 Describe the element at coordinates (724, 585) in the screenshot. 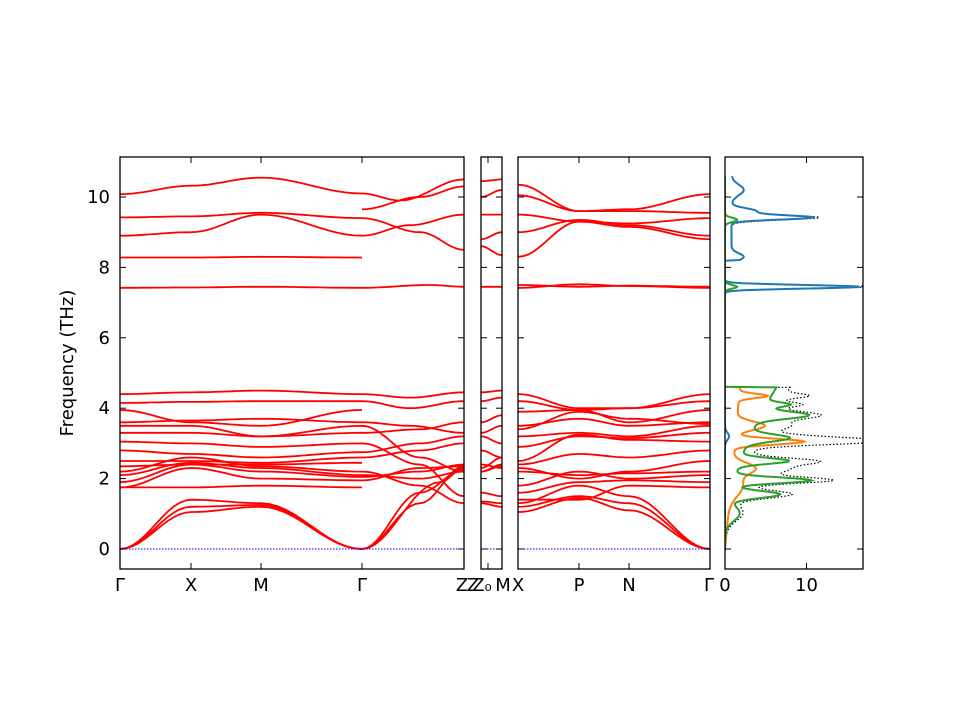

I see `dos-x-tick-label-0: 0` at that location.